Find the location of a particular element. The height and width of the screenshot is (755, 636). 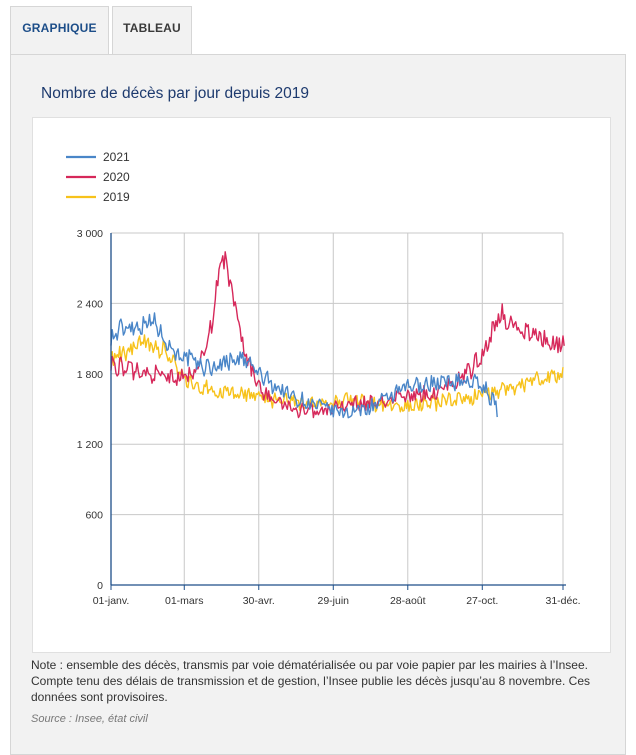

x-tick-label: 01-janv. is located at coordinates (111, 601).